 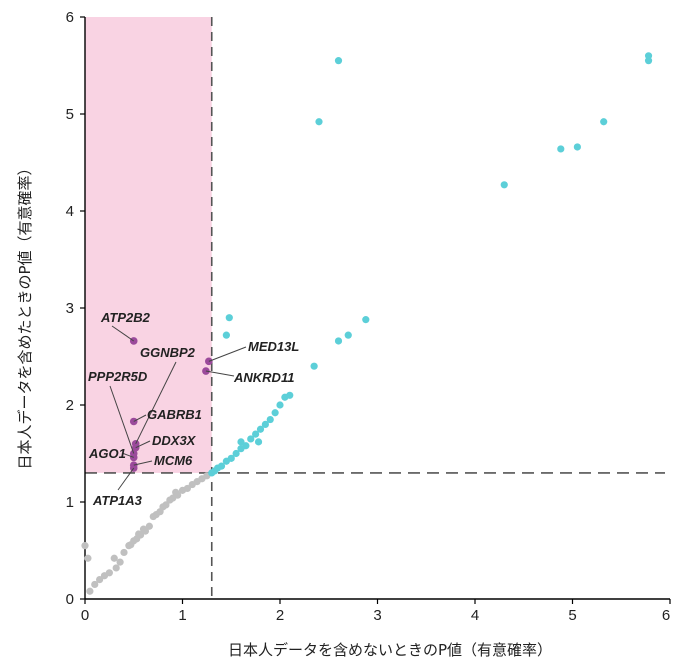 I want to click on x-tick-label: 6, so click(x=666, y=615).